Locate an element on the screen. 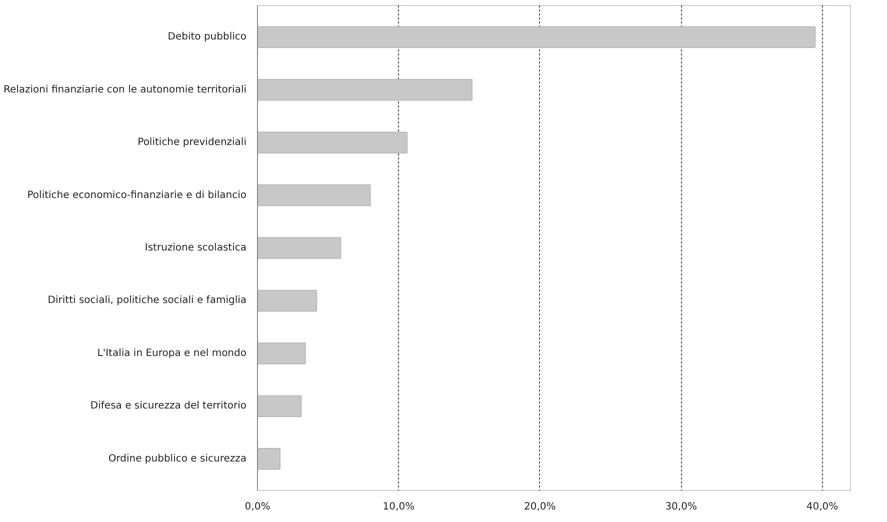 Image resolution: width=887 pixels, height=522 pixels. x-tick-label: 30,0% is located at coordinates (681, 507).